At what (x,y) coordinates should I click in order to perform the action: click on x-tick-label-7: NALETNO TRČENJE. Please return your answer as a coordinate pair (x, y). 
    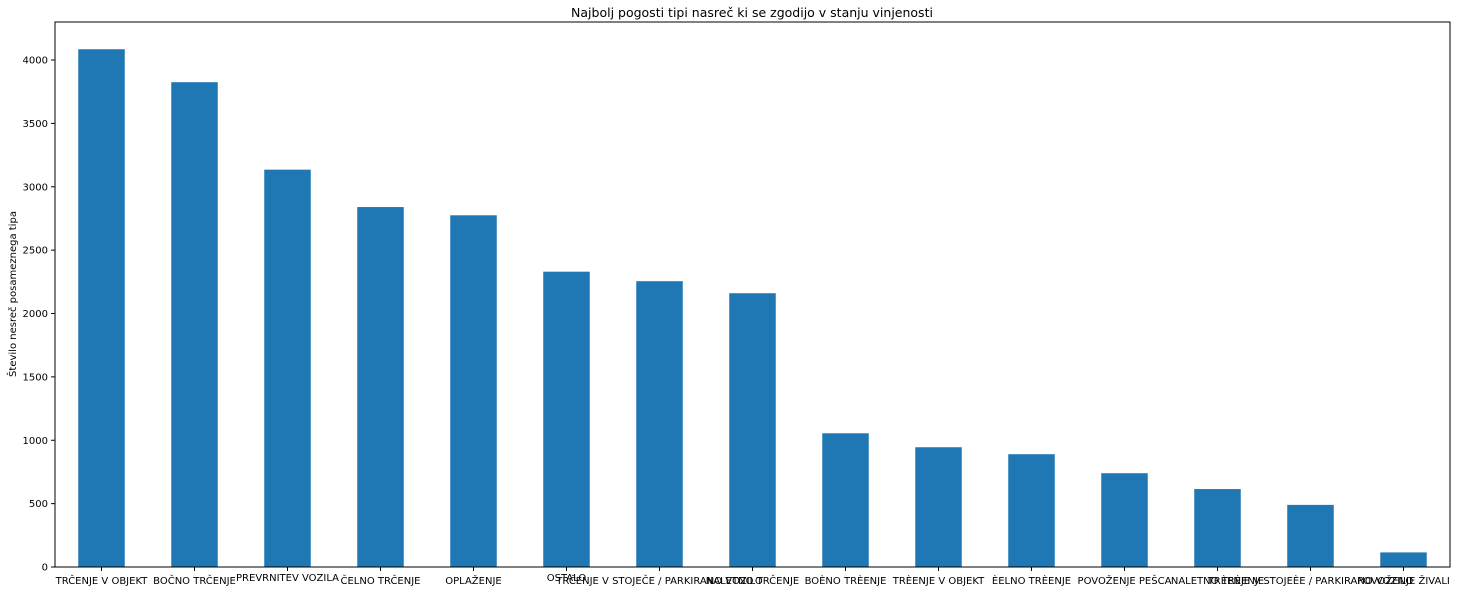
    Looking at the image, I should click on (752, 580).